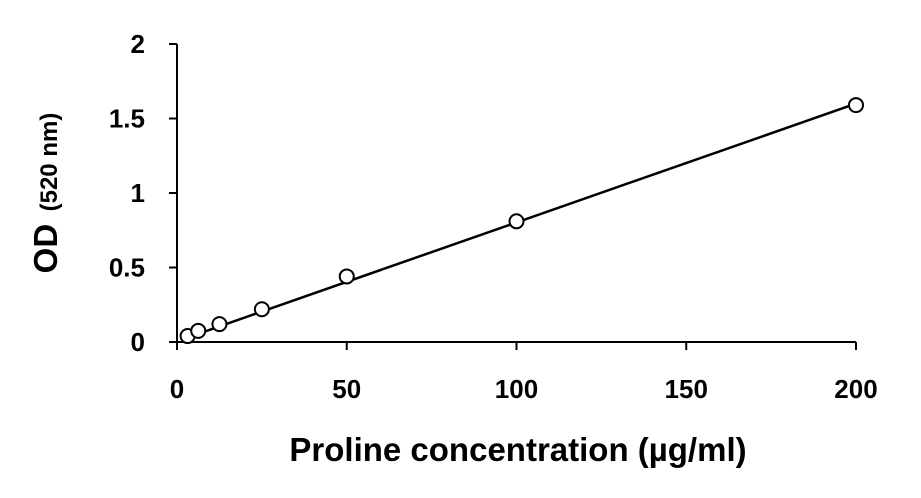 This screenshot has height=498, width=921. I want to click on y-tick-label: 0, so click(138, 342).